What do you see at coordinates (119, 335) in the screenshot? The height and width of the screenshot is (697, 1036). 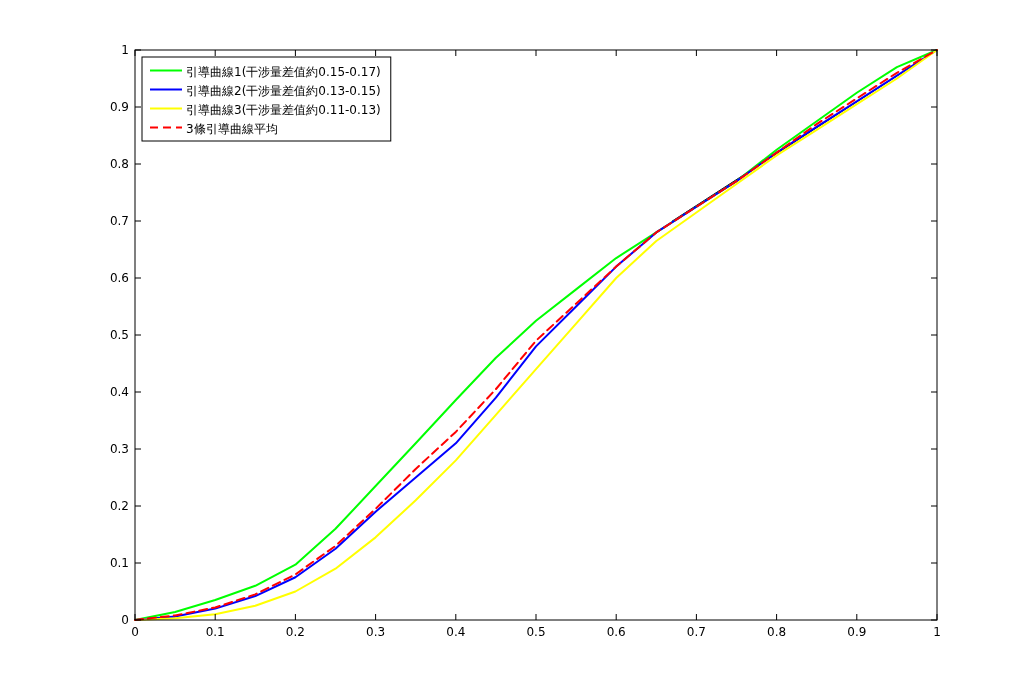 I see `y-tick-label: 0.5` at bounding box center [119, 335].